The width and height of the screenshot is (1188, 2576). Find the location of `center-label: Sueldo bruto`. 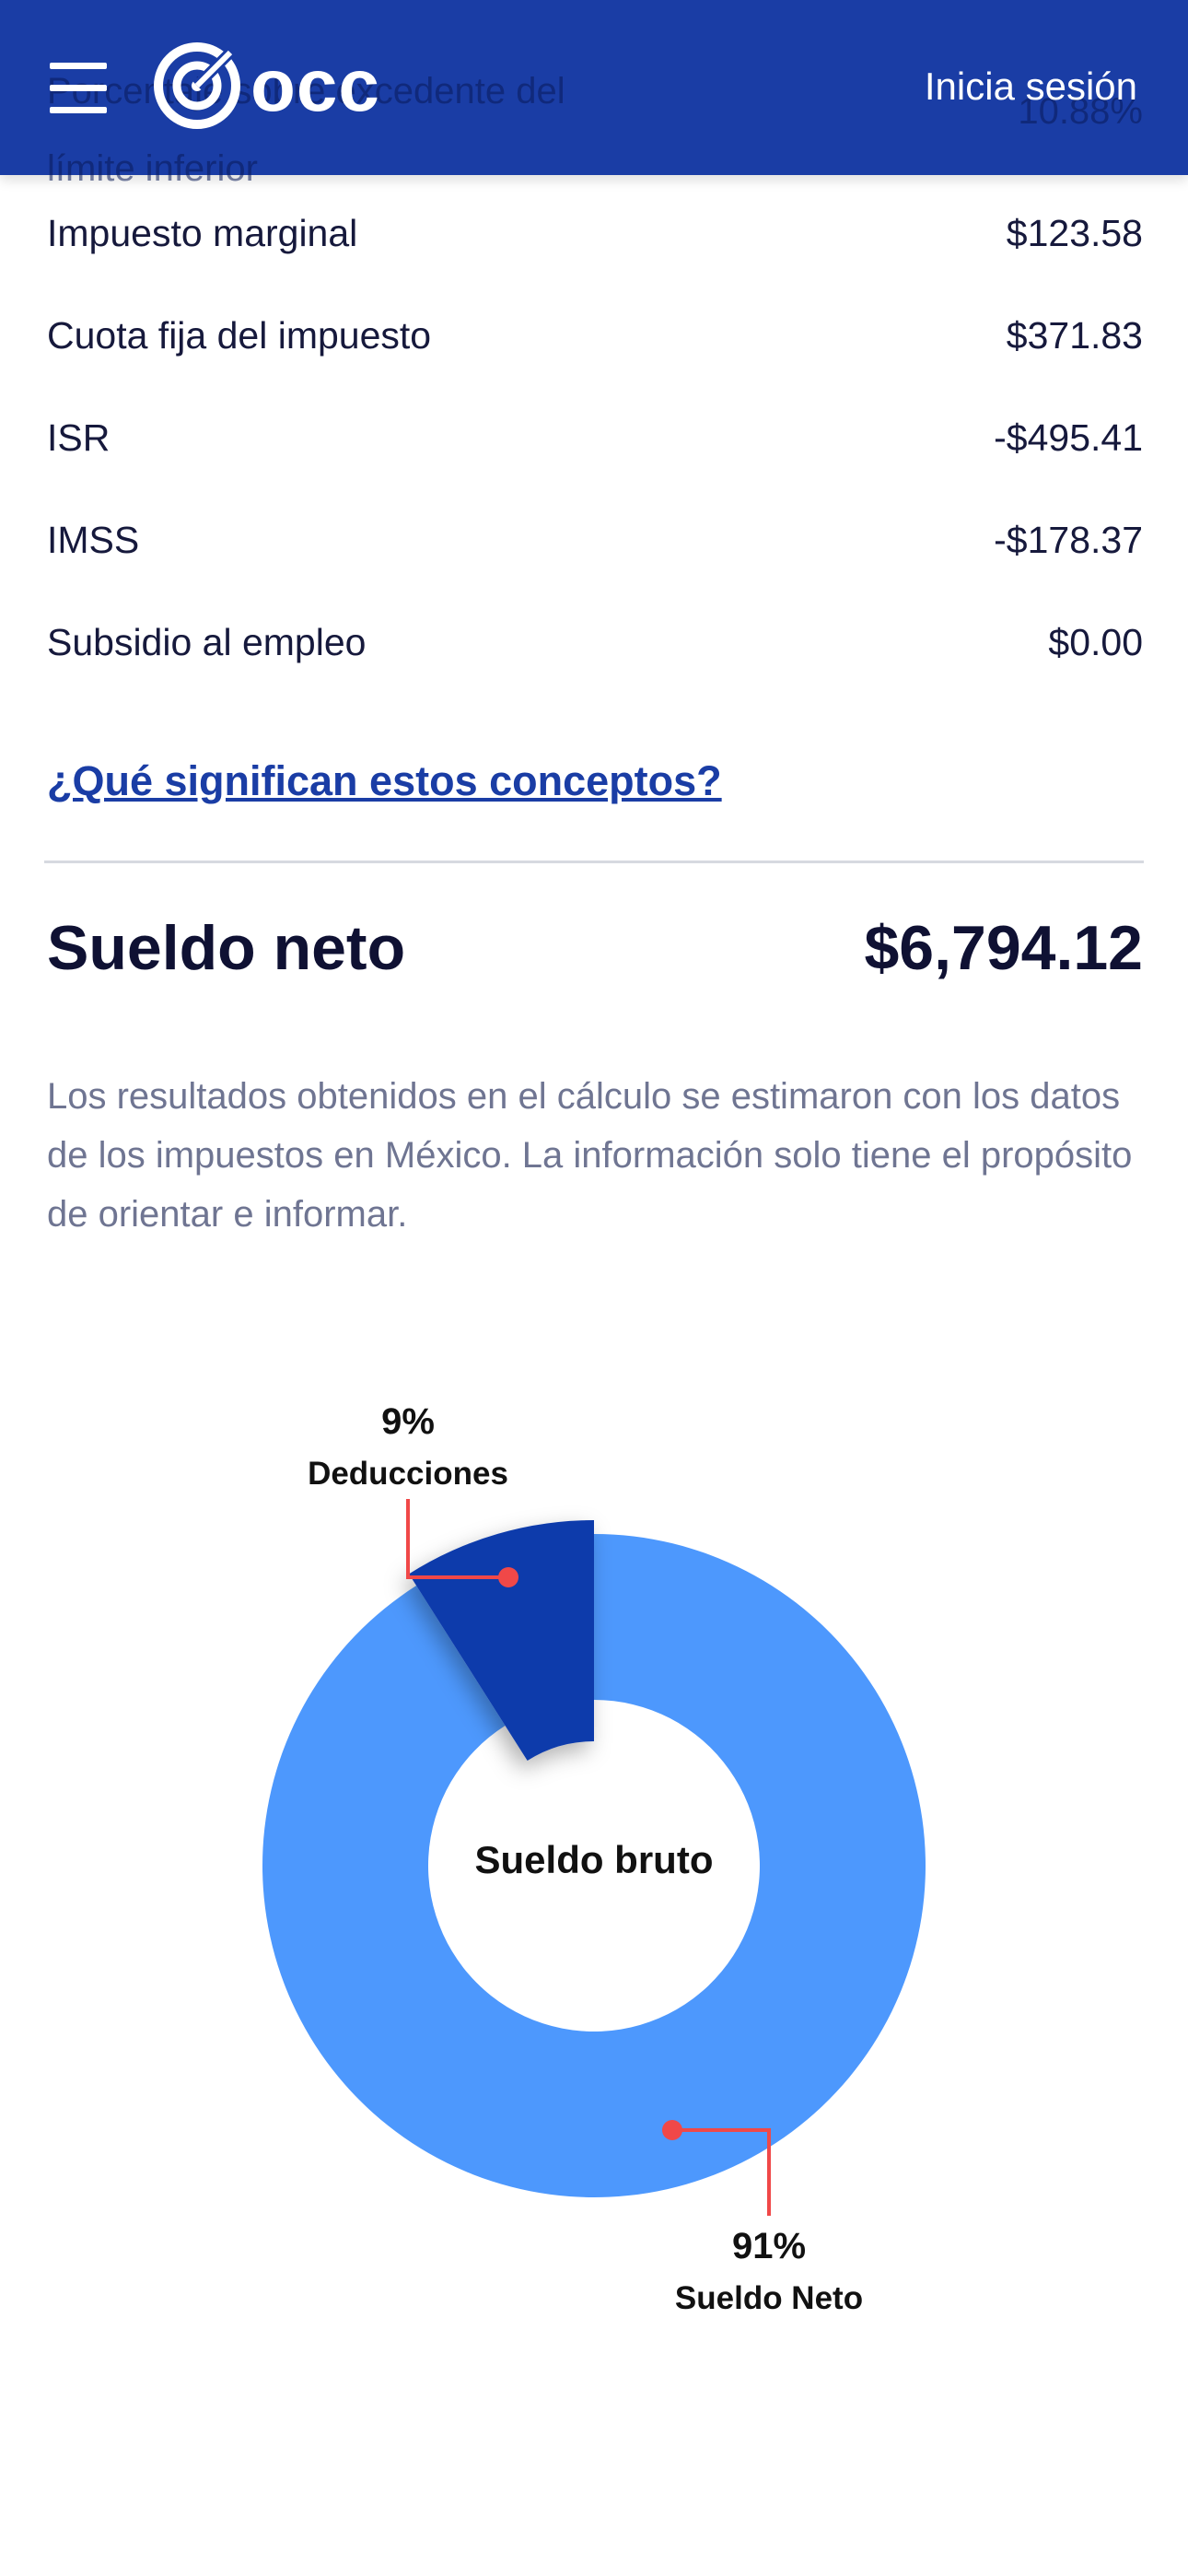

center-label: Sueldo bruto is located at coordinates (594, 1860).